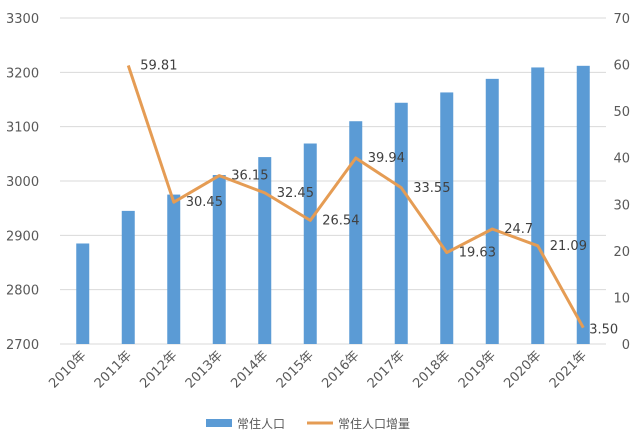 The image size is (640, 441). What do you see at coordinates (621, 252) in the screenshot?
I see `y-right-tick-label: 20` at bounding box center [621, 252].